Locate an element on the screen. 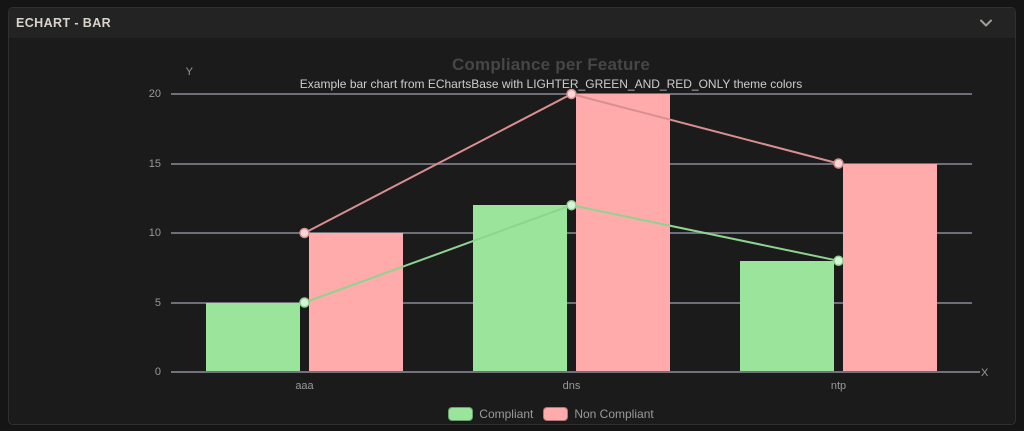  gridline is located at coordinates (571, 94).